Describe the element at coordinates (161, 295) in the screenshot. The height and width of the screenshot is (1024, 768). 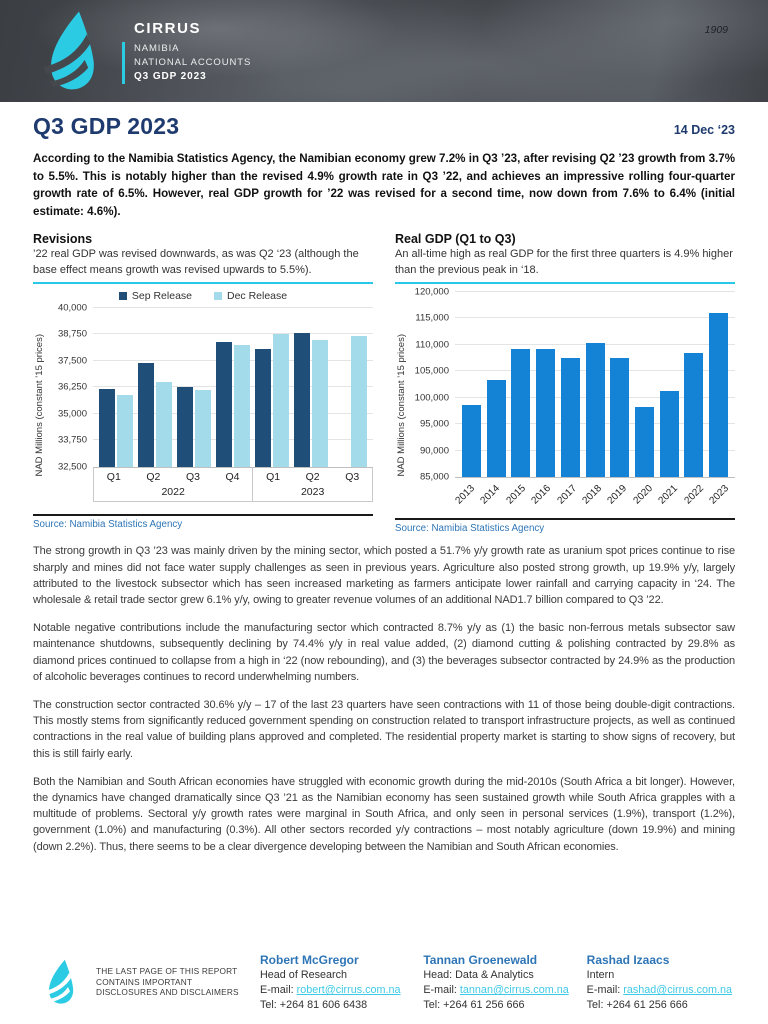
I see `legend-label: Sep Release` at that location.